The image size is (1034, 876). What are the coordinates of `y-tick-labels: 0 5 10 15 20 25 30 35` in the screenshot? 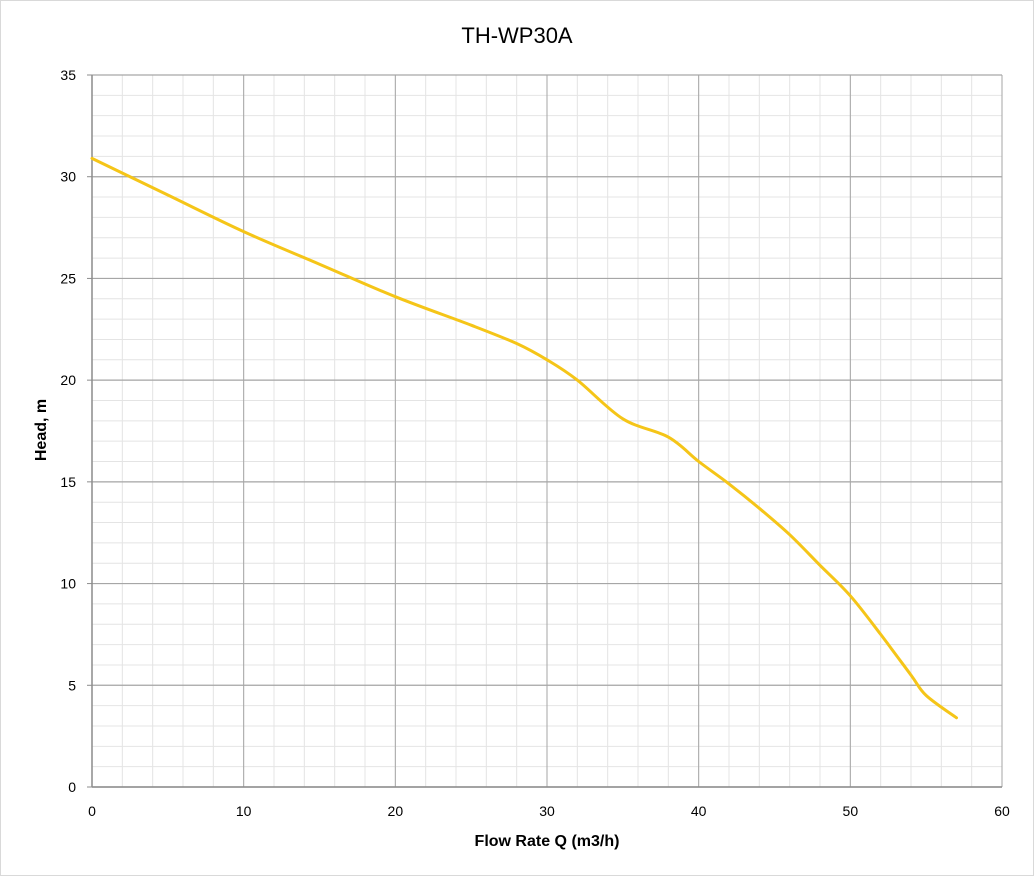 It's located at (68, 431).